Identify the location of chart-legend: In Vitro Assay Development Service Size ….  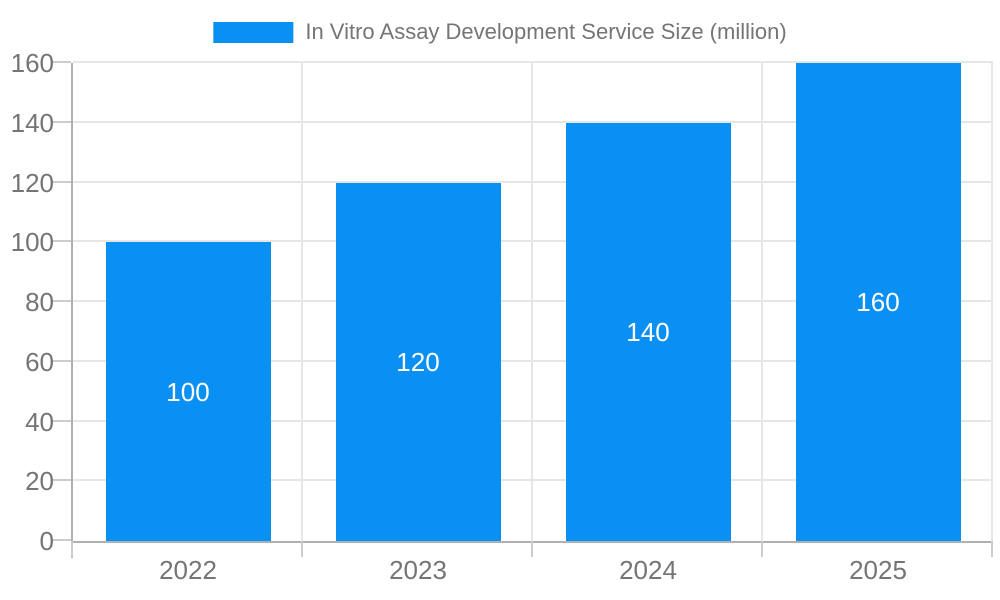
(500, 32).